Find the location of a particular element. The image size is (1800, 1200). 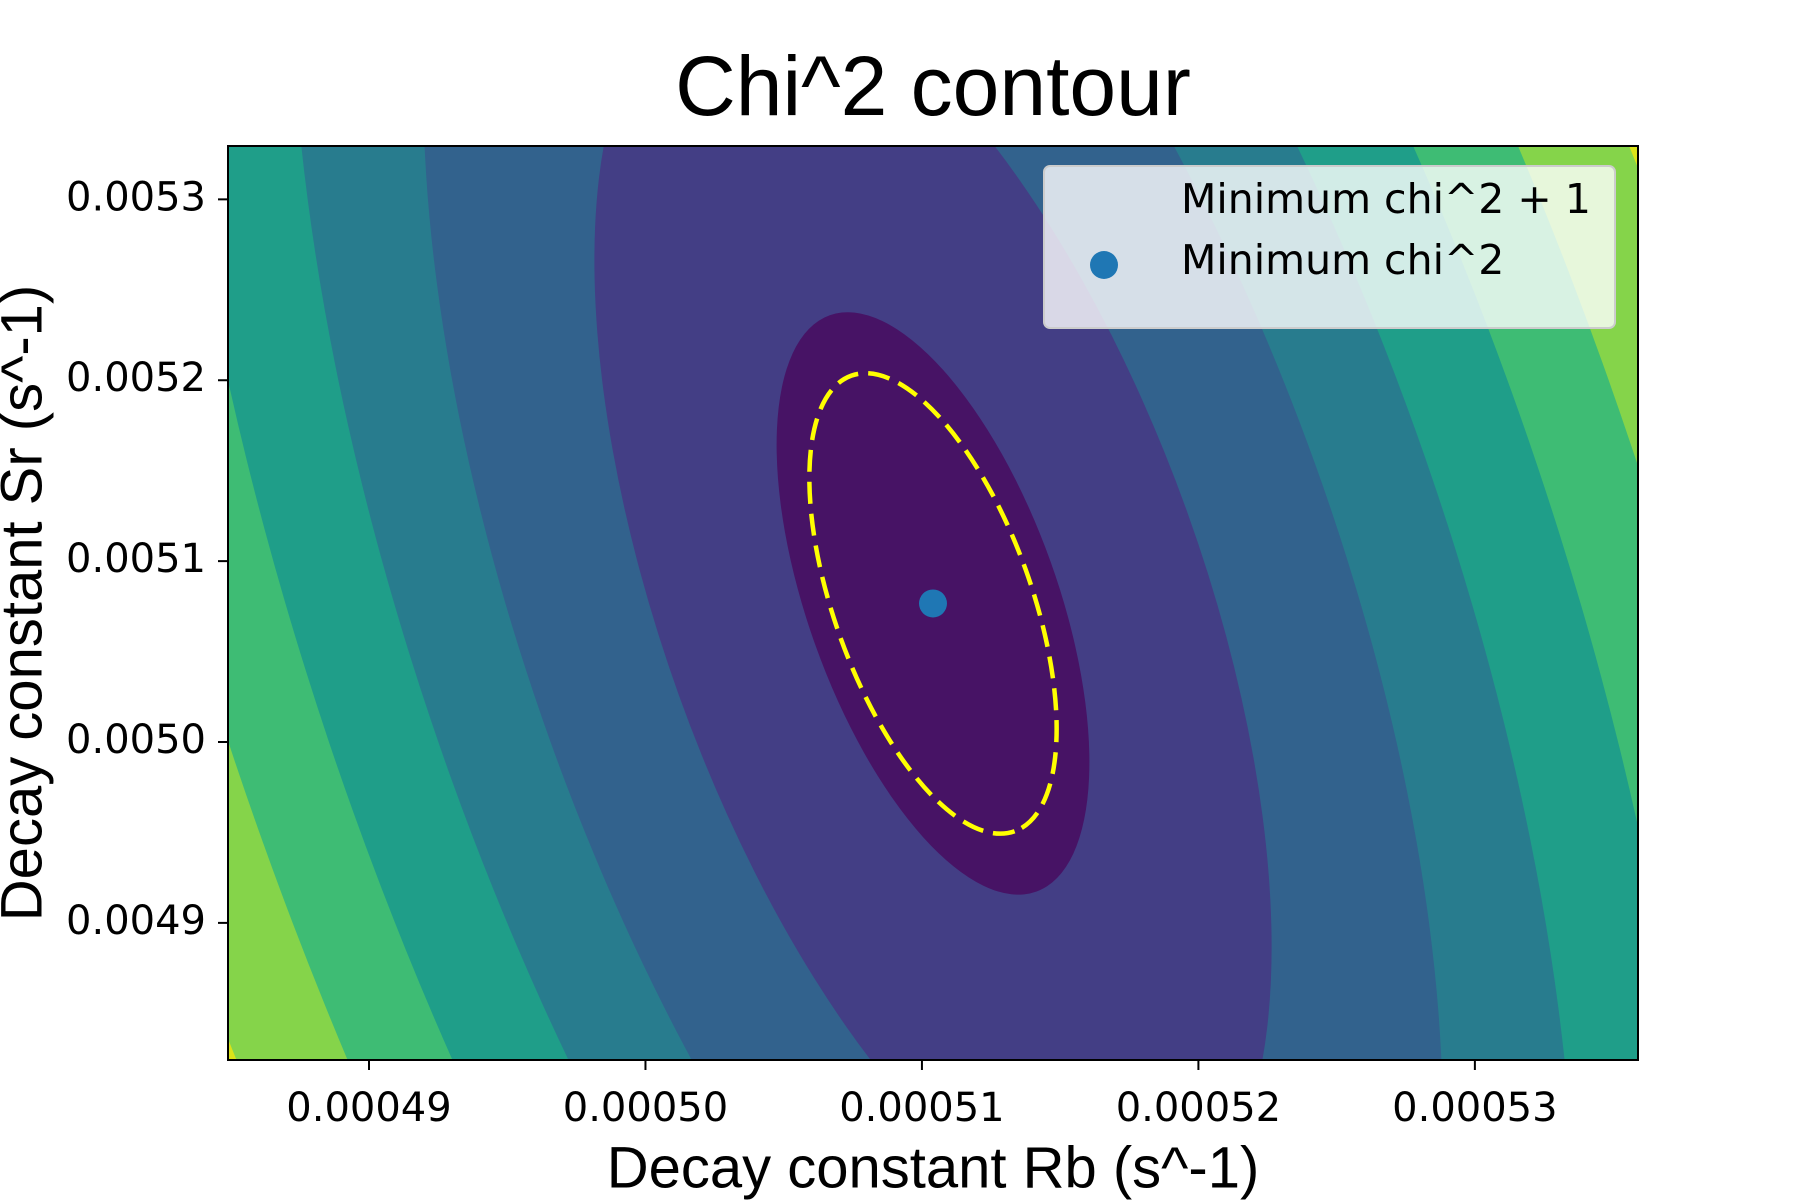

x-tick-label: 0.00050 is located at coordinates (645, 1108).